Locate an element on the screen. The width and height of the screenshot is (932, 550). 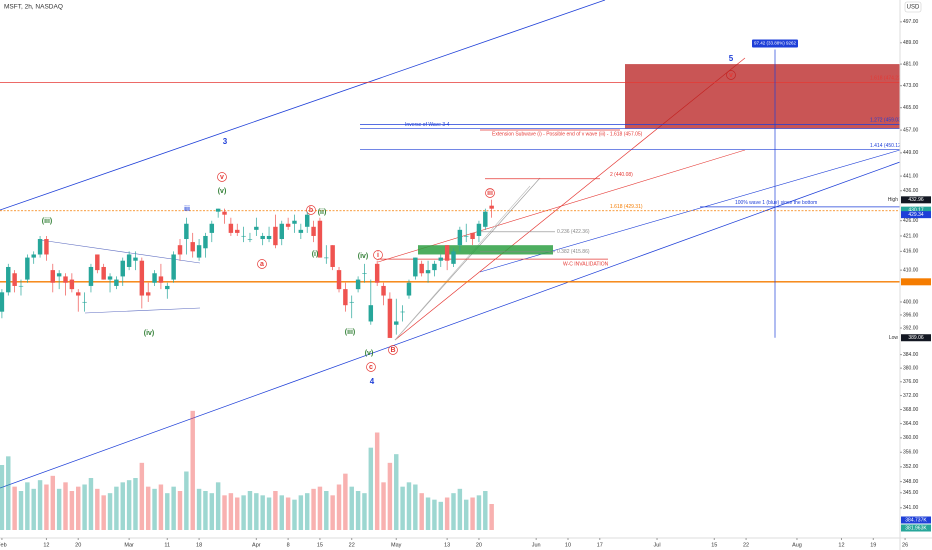
level-label: 2 (440.08) is located at coordinates (621, 175).